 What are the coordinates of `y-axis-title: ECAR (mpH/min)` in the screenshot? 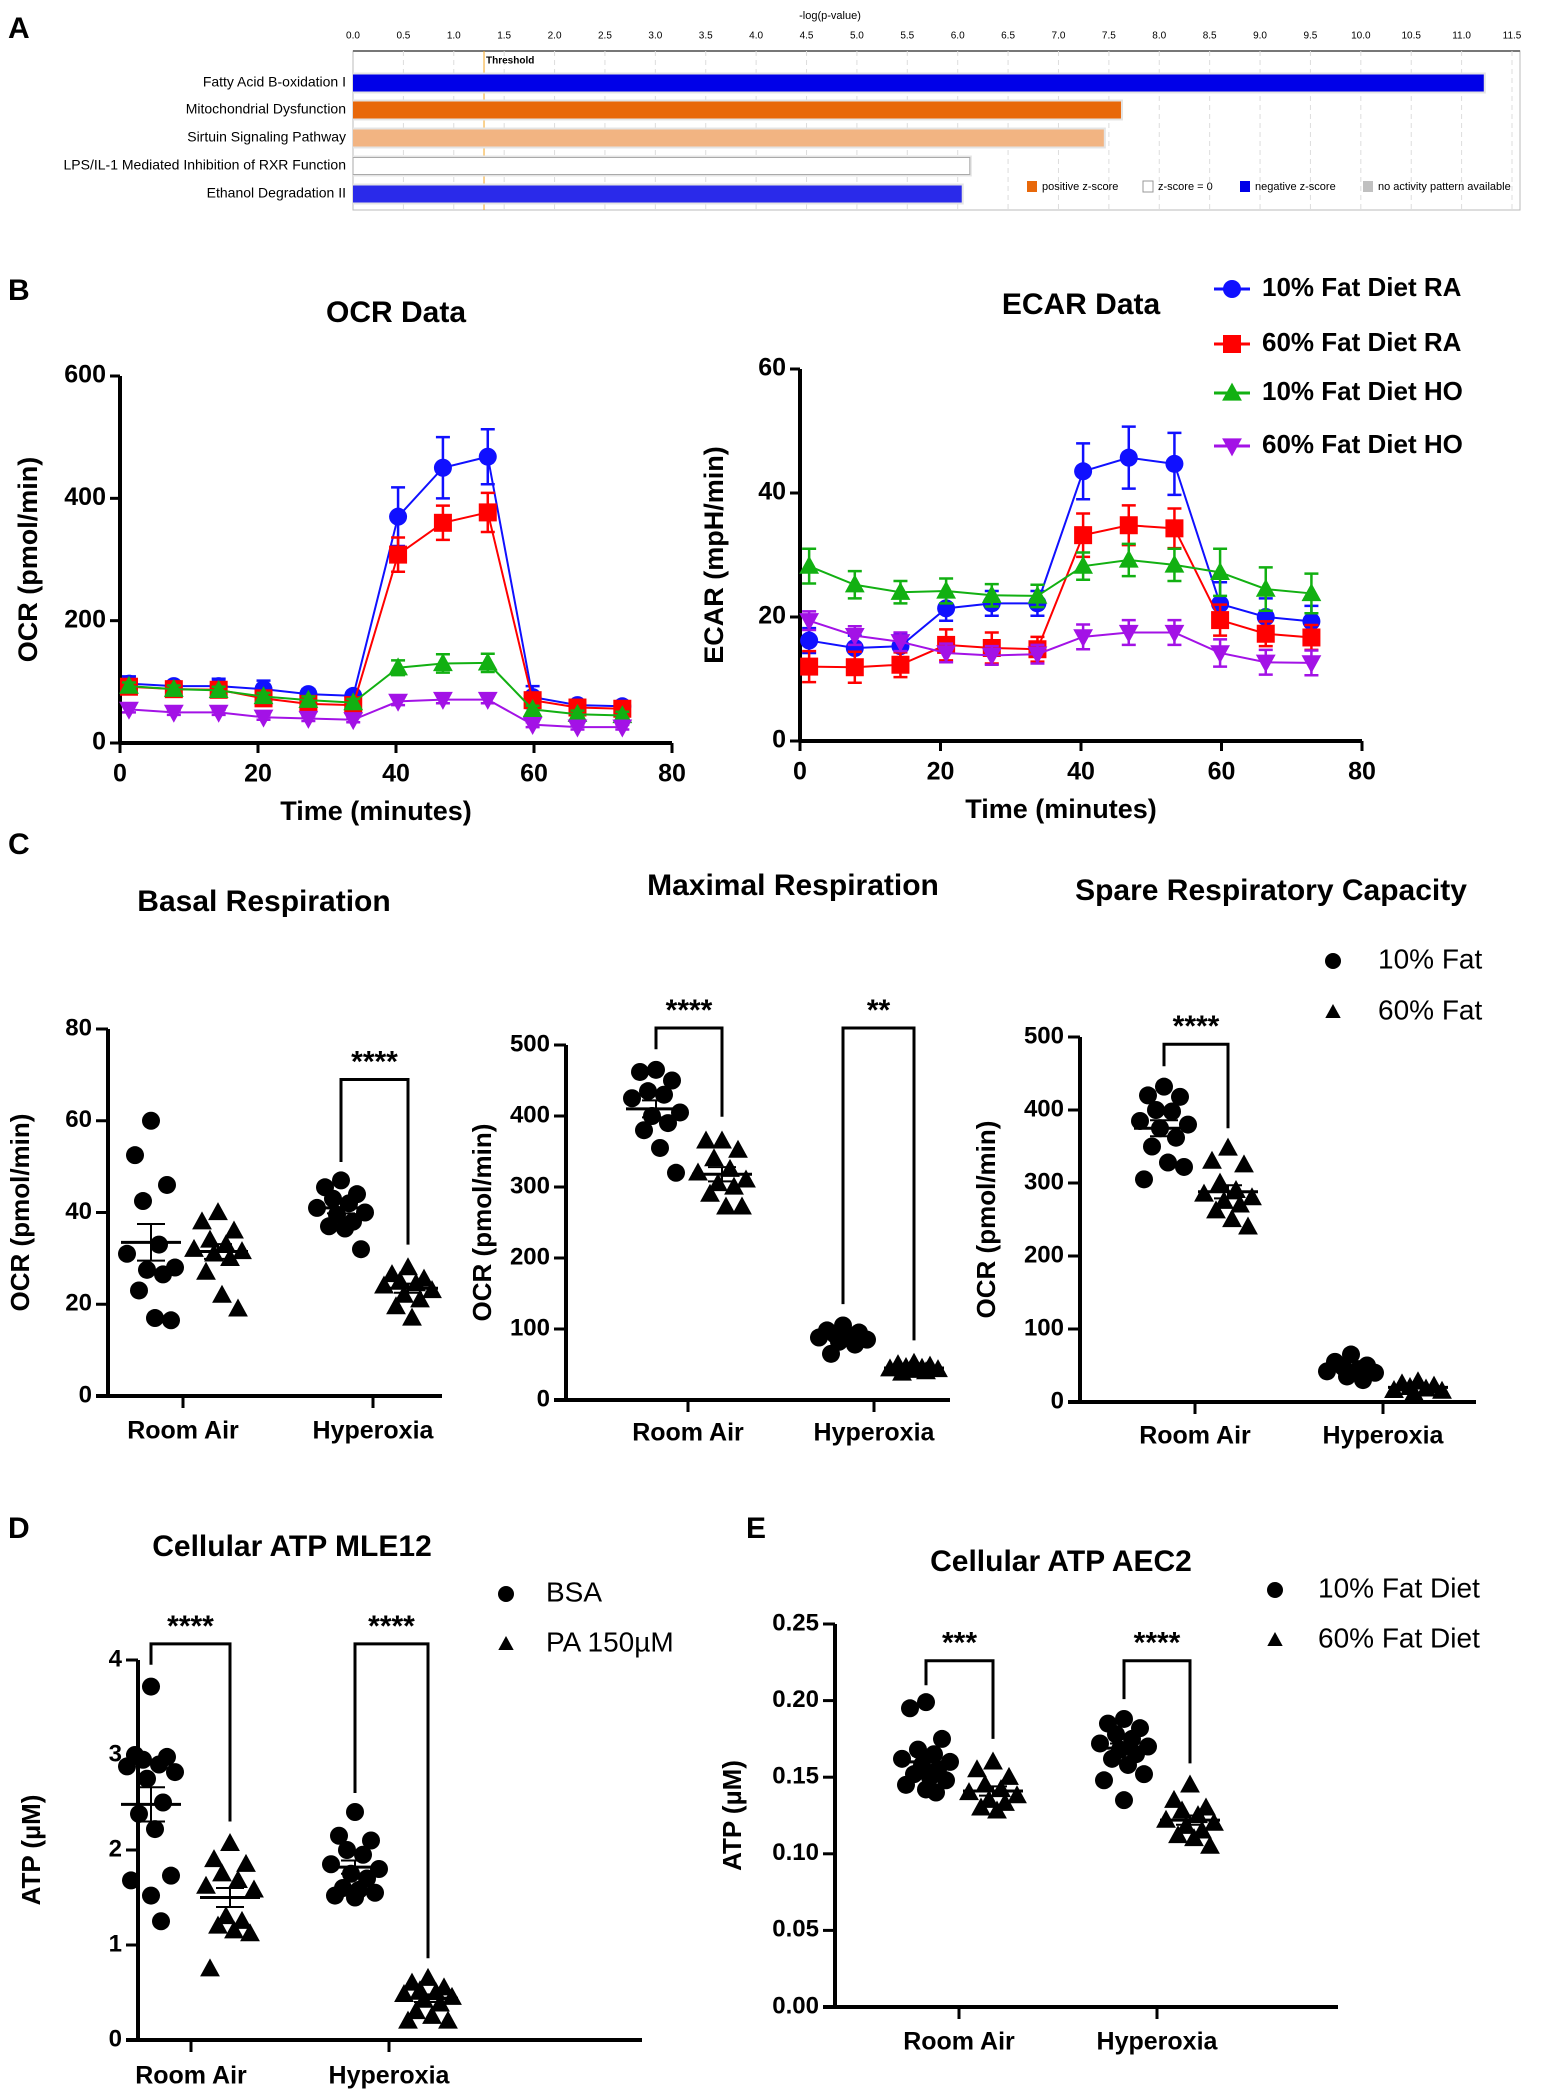 It's located at (714, 555).